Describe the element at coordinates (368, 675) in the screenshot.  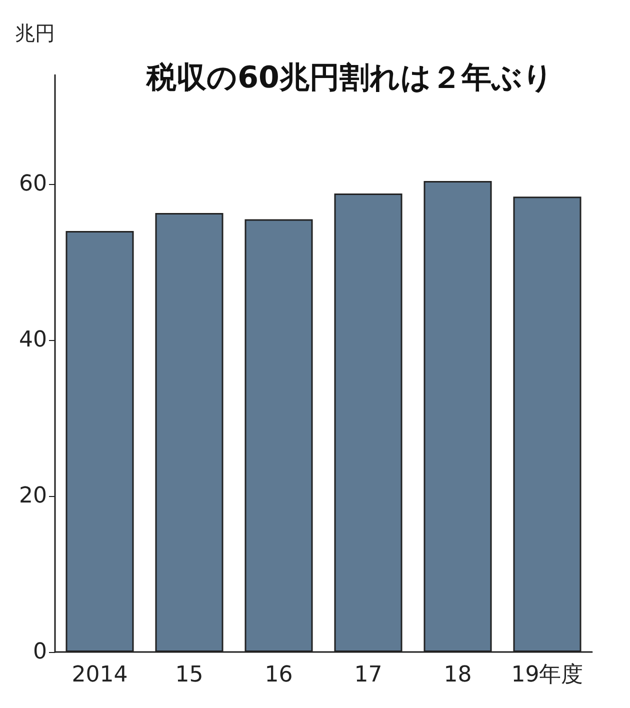
I see `x-tick-label: 17` at that location.